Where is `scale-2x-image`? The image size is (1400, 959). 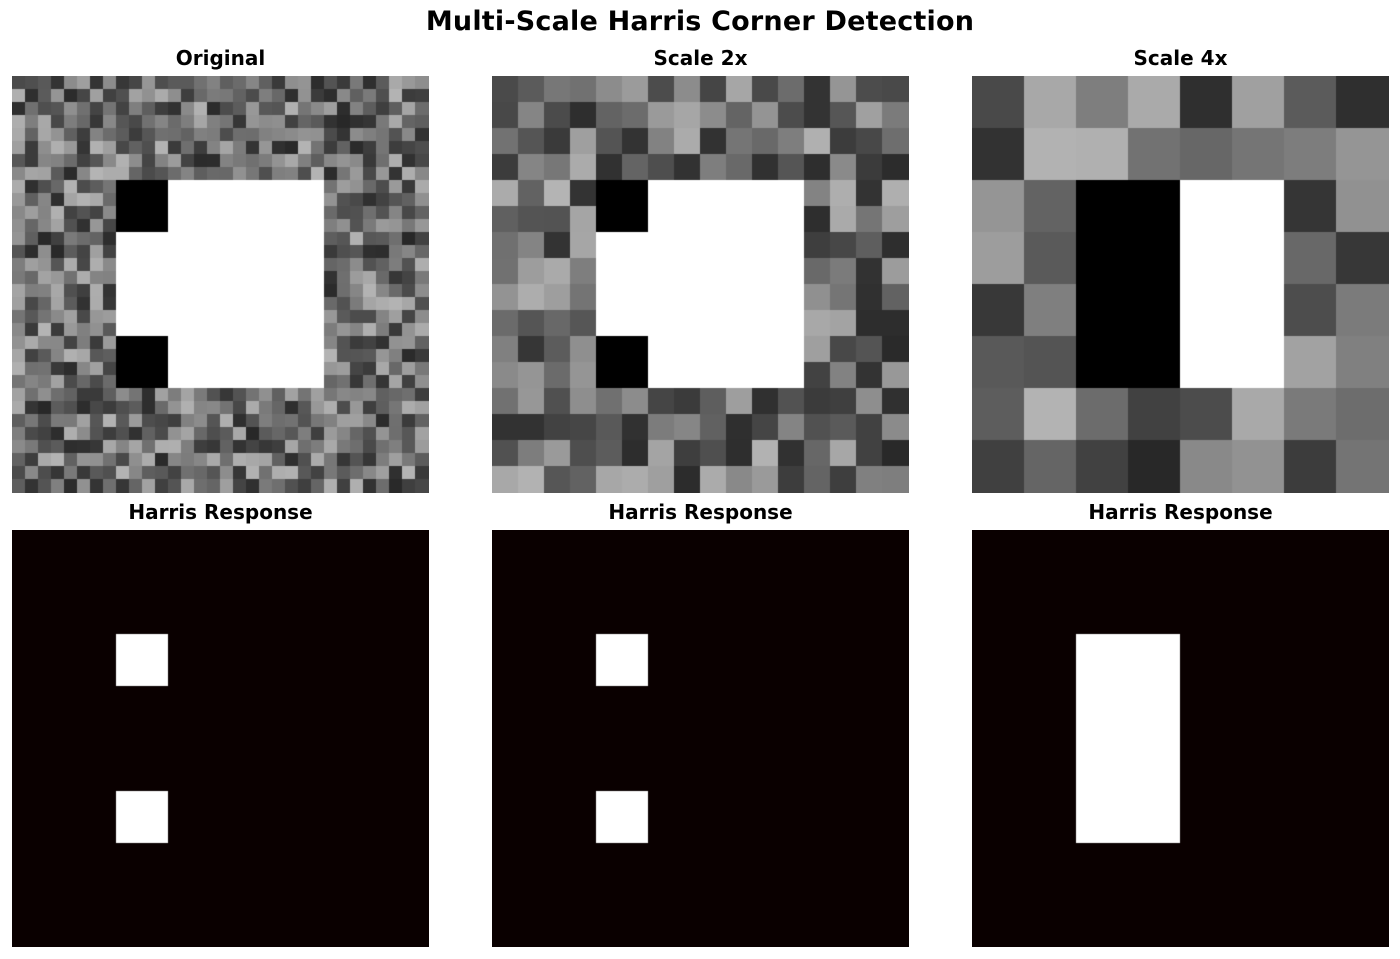 scale-2x-image is located at coordinates (700, 284).